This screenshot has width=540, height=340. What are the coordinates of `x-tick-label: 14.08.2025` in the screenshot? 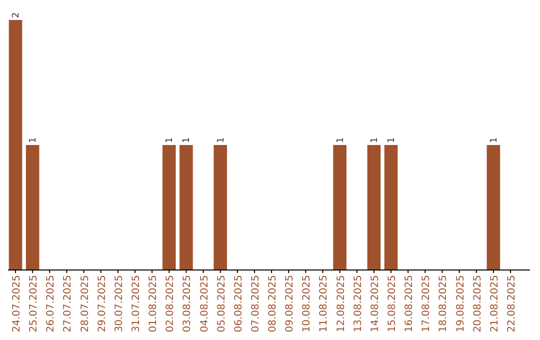 It's located at (375, 303).